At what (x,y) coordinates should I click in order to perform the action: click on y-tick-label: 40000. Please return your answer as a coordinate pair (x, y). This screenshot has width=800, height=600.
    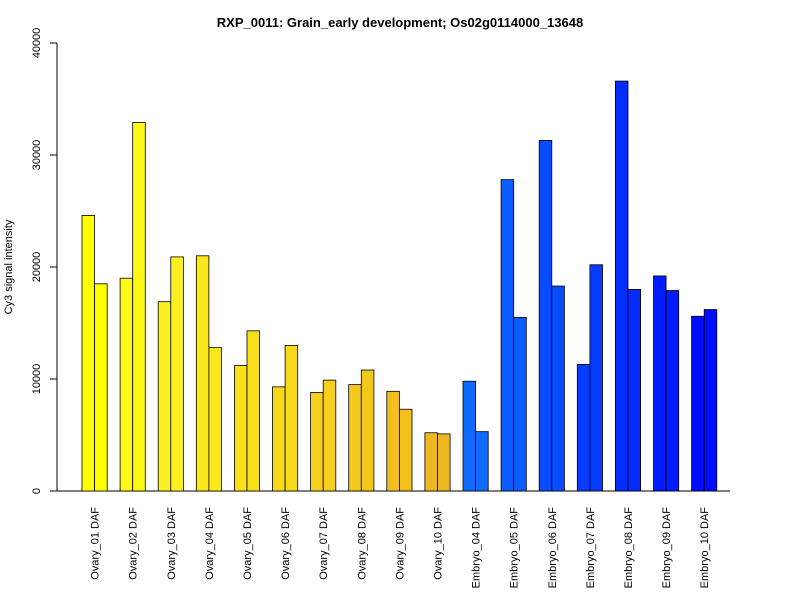
    Looking at the image, I should click on (37, 43).